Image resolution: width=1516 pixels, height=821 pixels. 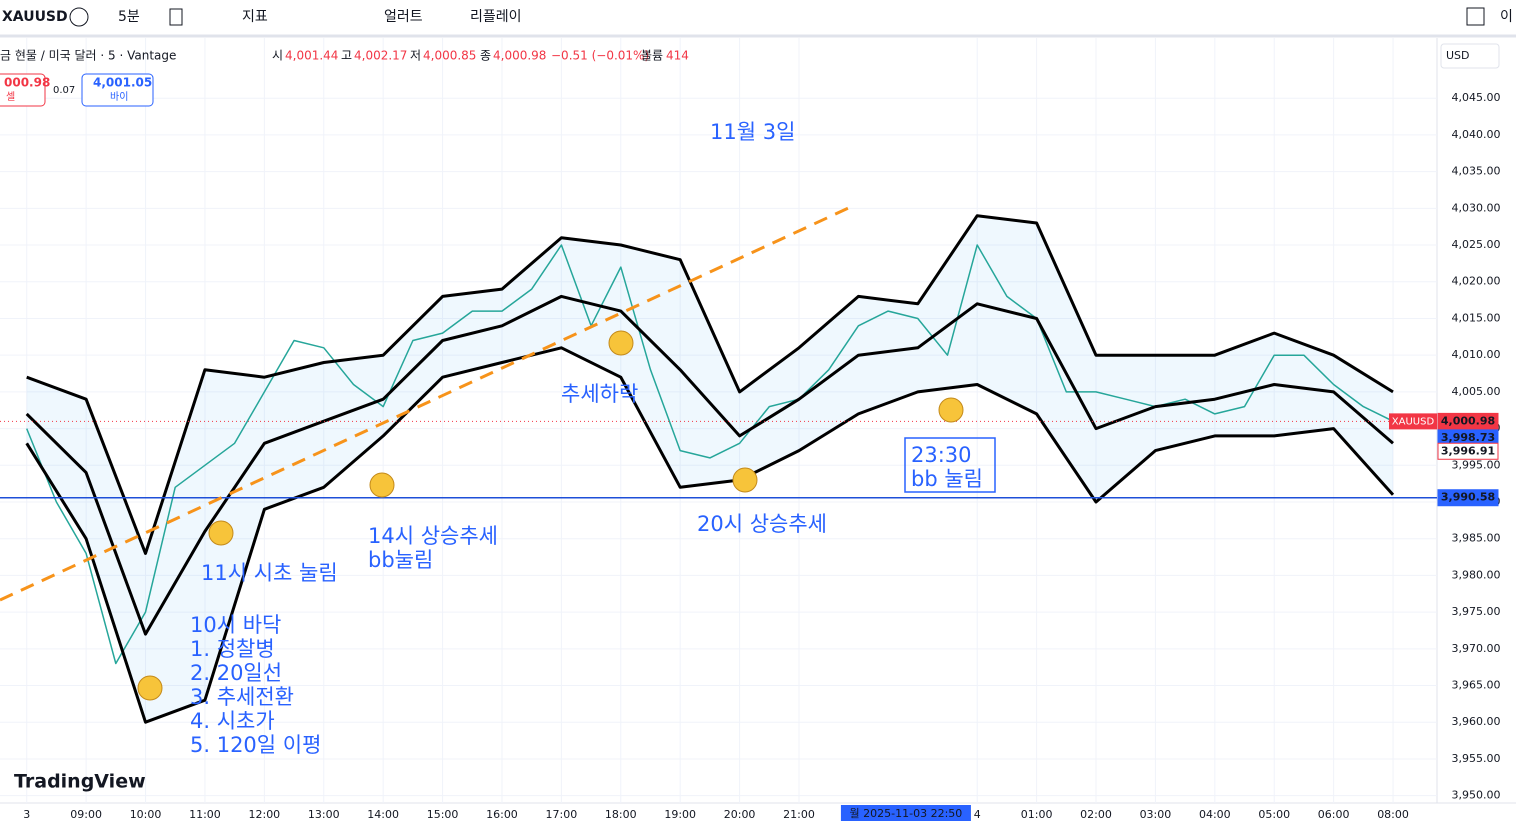 What do you see at coordinates (1476, 354) in the screenshot?
I see `y-tick-label: 4,010.00` at bounding box center [1476, 354].